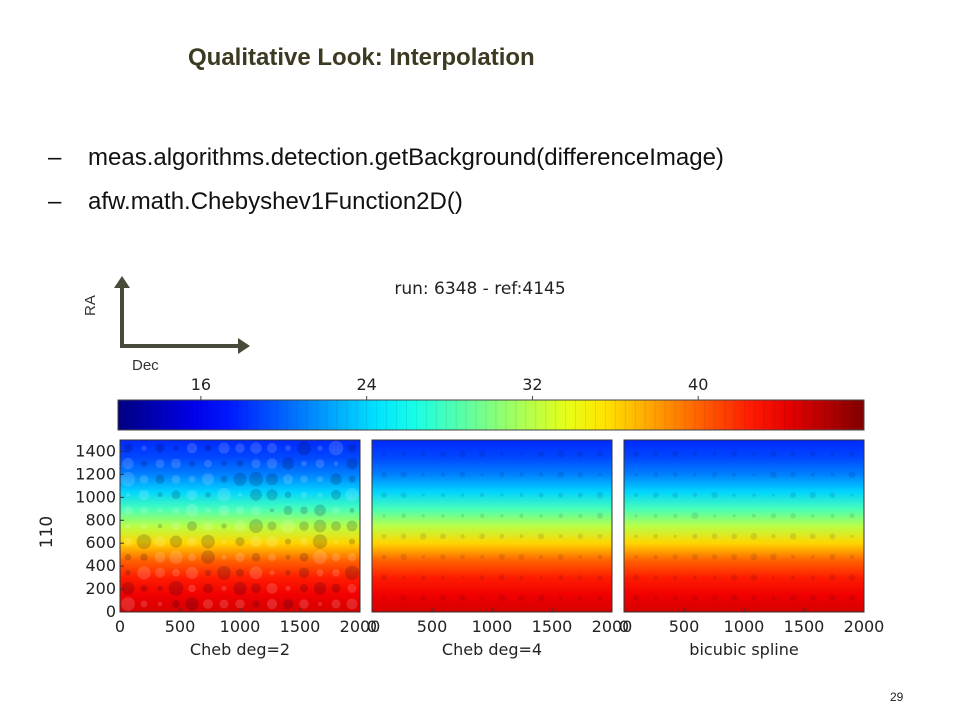 The width and height of the screenshot is (960, 720). I want to click on y-axis-label: 110, so click(47, 532).